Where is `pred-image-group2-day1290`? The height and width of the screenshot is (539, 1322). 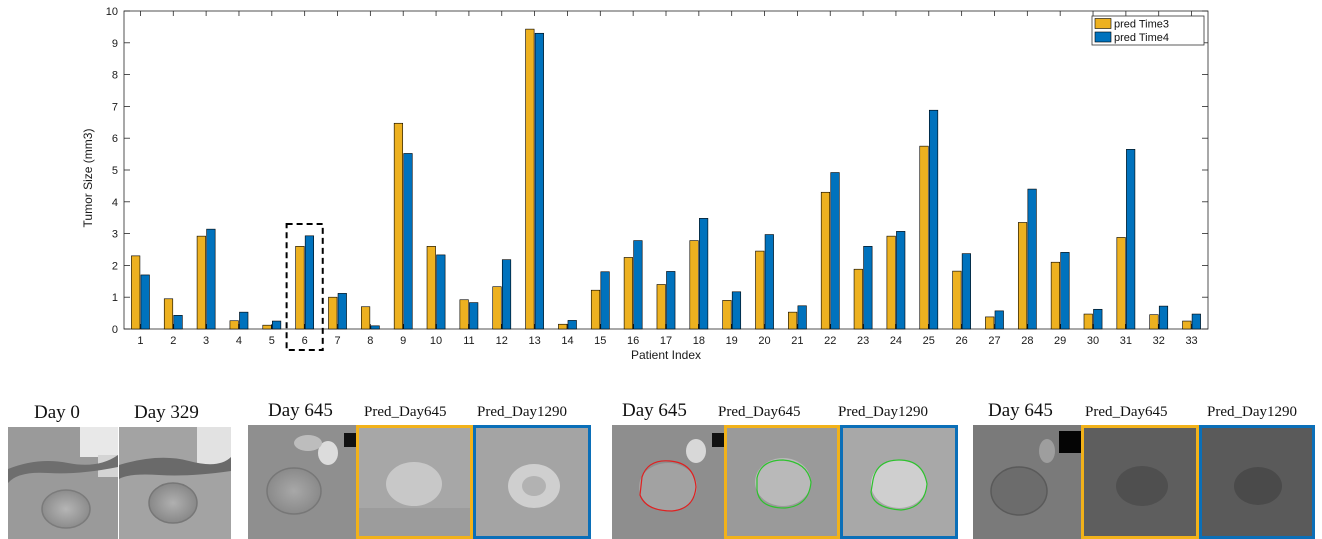
pred-image-group2-day1290 is located at coordinates (532, 482).